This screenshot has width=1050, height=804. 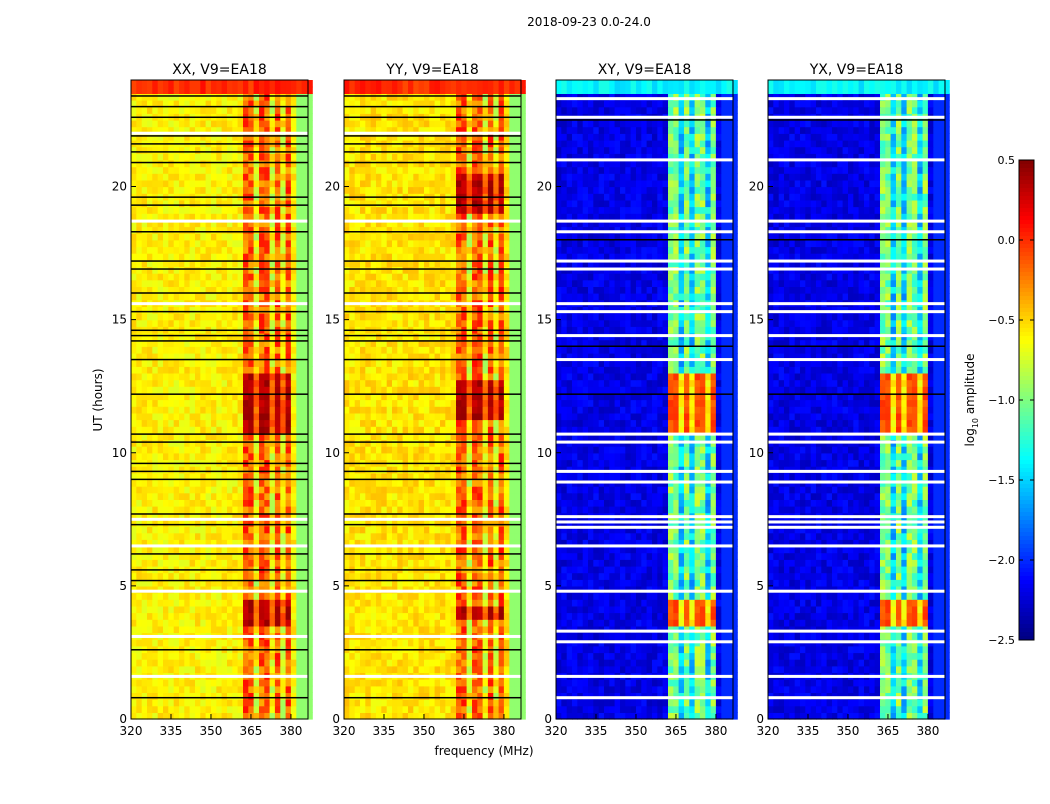 What do you see at coordinates (435, 400) in the screenshot?
I see `heatmap-cells` at bounding box center [435, 400].